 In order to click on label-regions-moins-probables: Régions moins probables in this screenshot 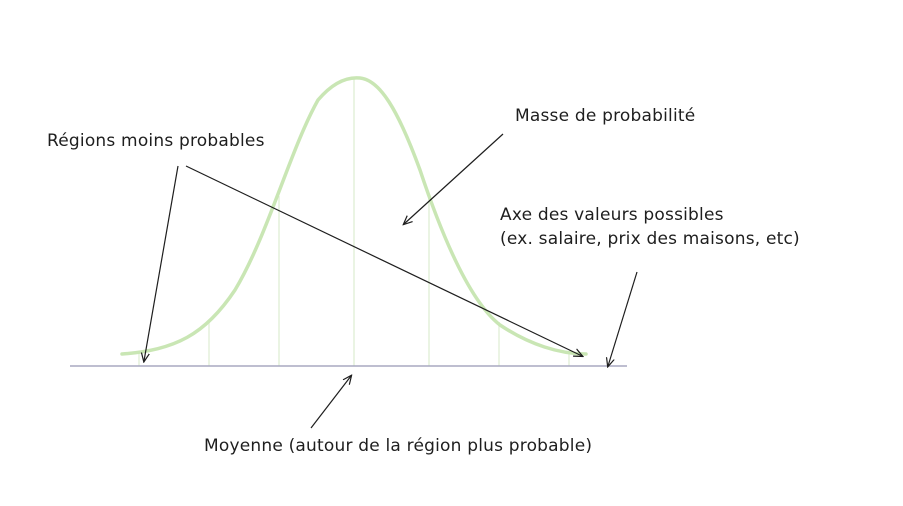, I will do `click(156, 141)`.